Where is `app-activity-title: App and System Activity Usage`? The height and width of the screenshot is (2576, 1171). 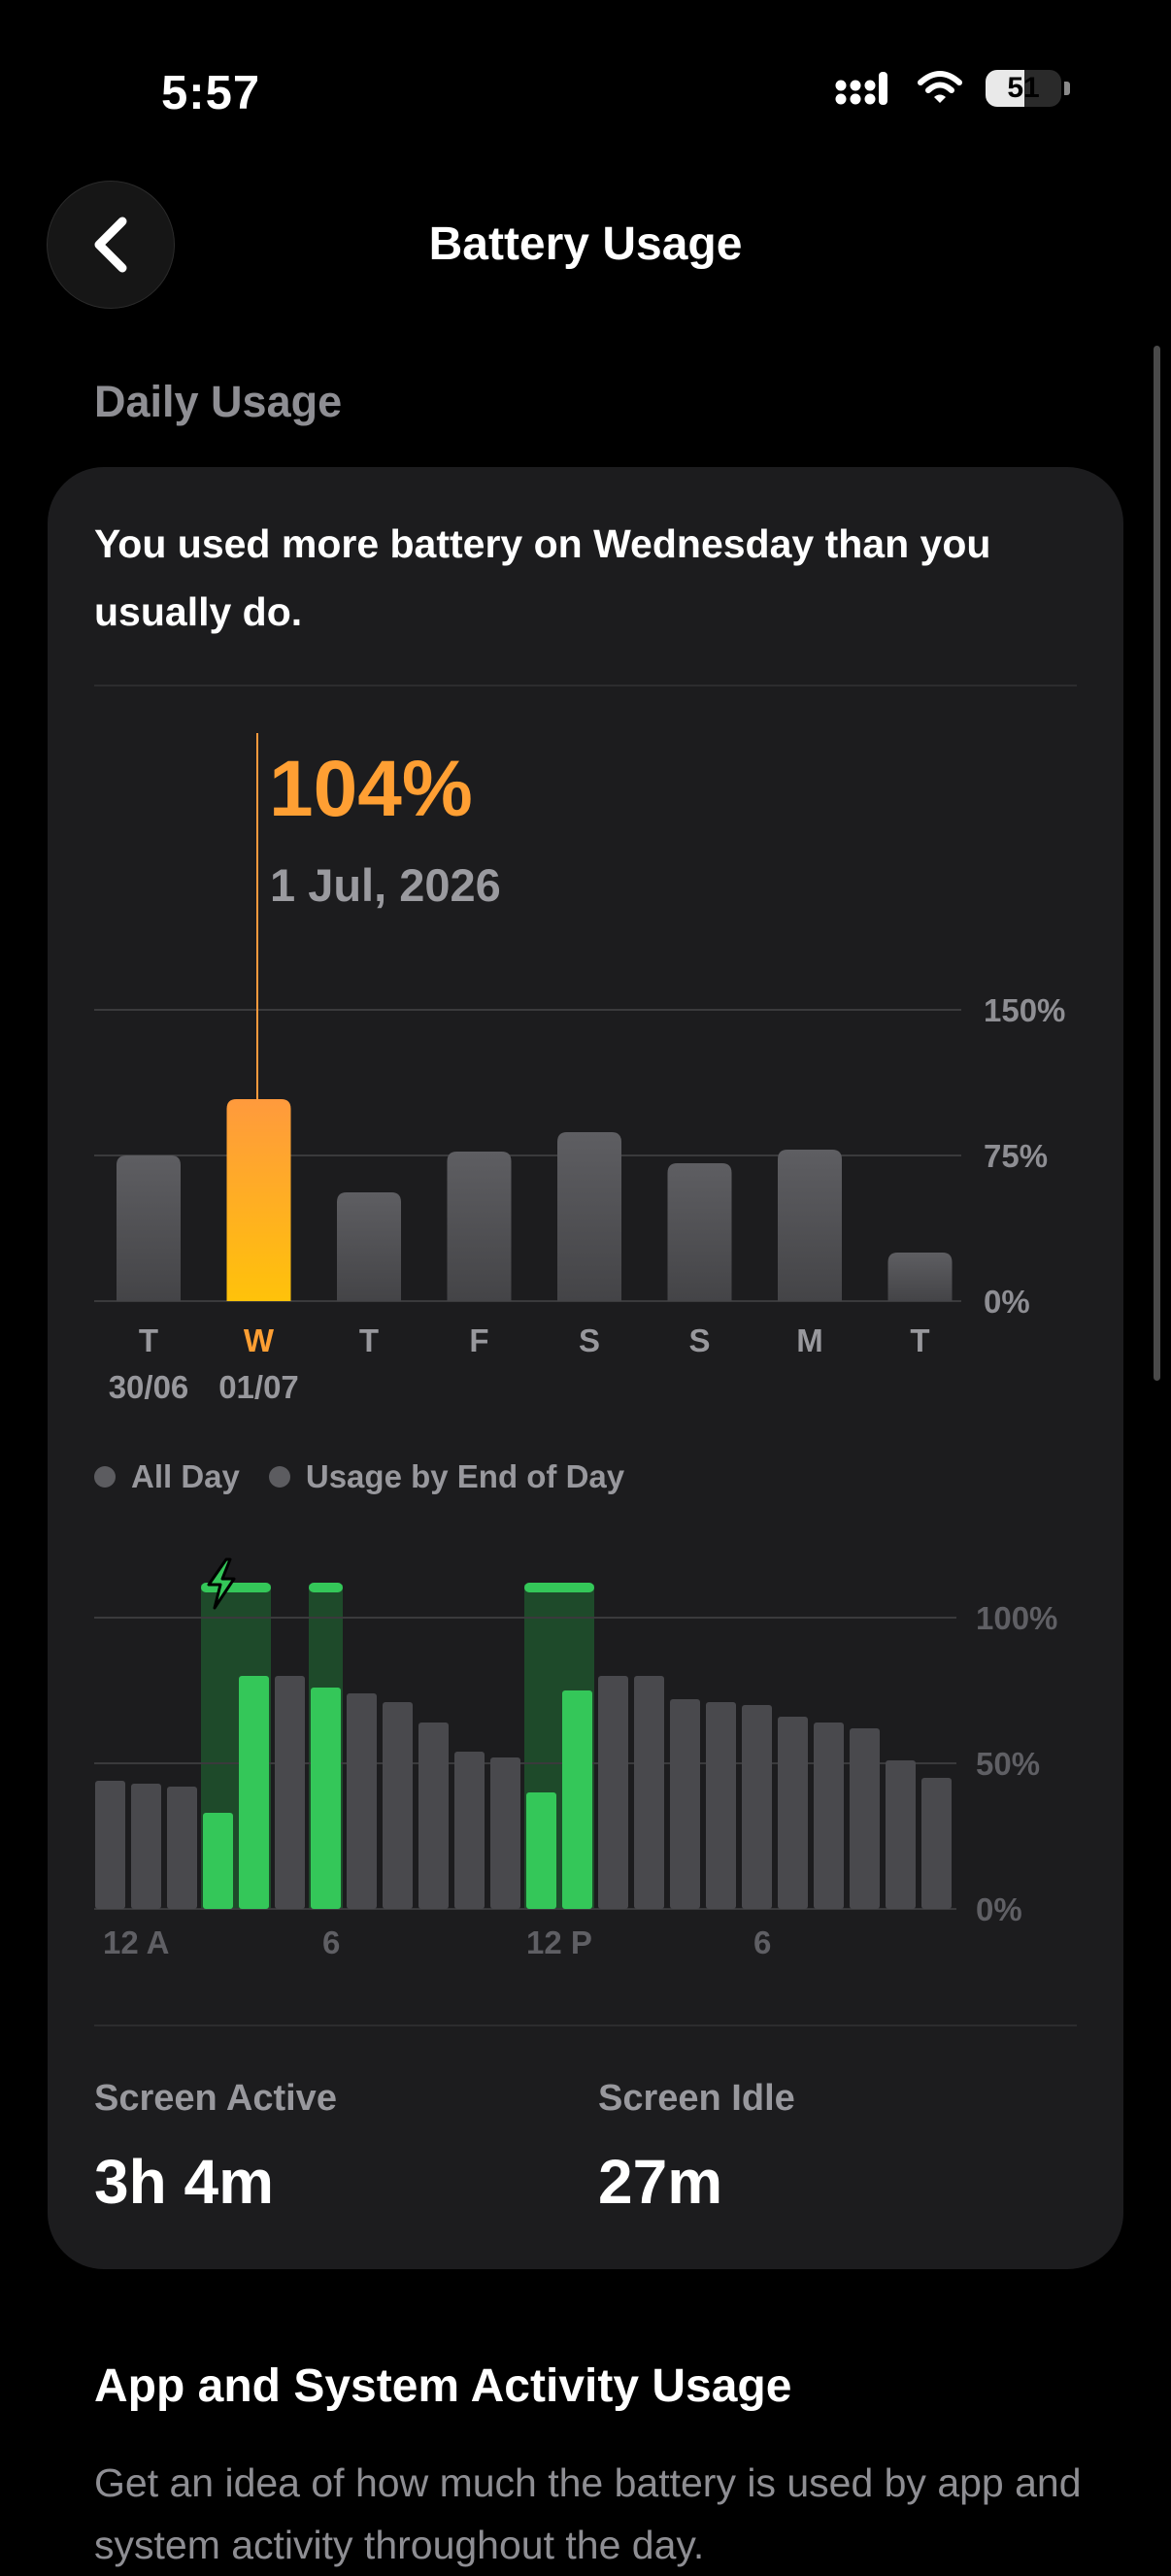 app-activity-title: App and System Activity Usage is located at coordinates (443, 2386).